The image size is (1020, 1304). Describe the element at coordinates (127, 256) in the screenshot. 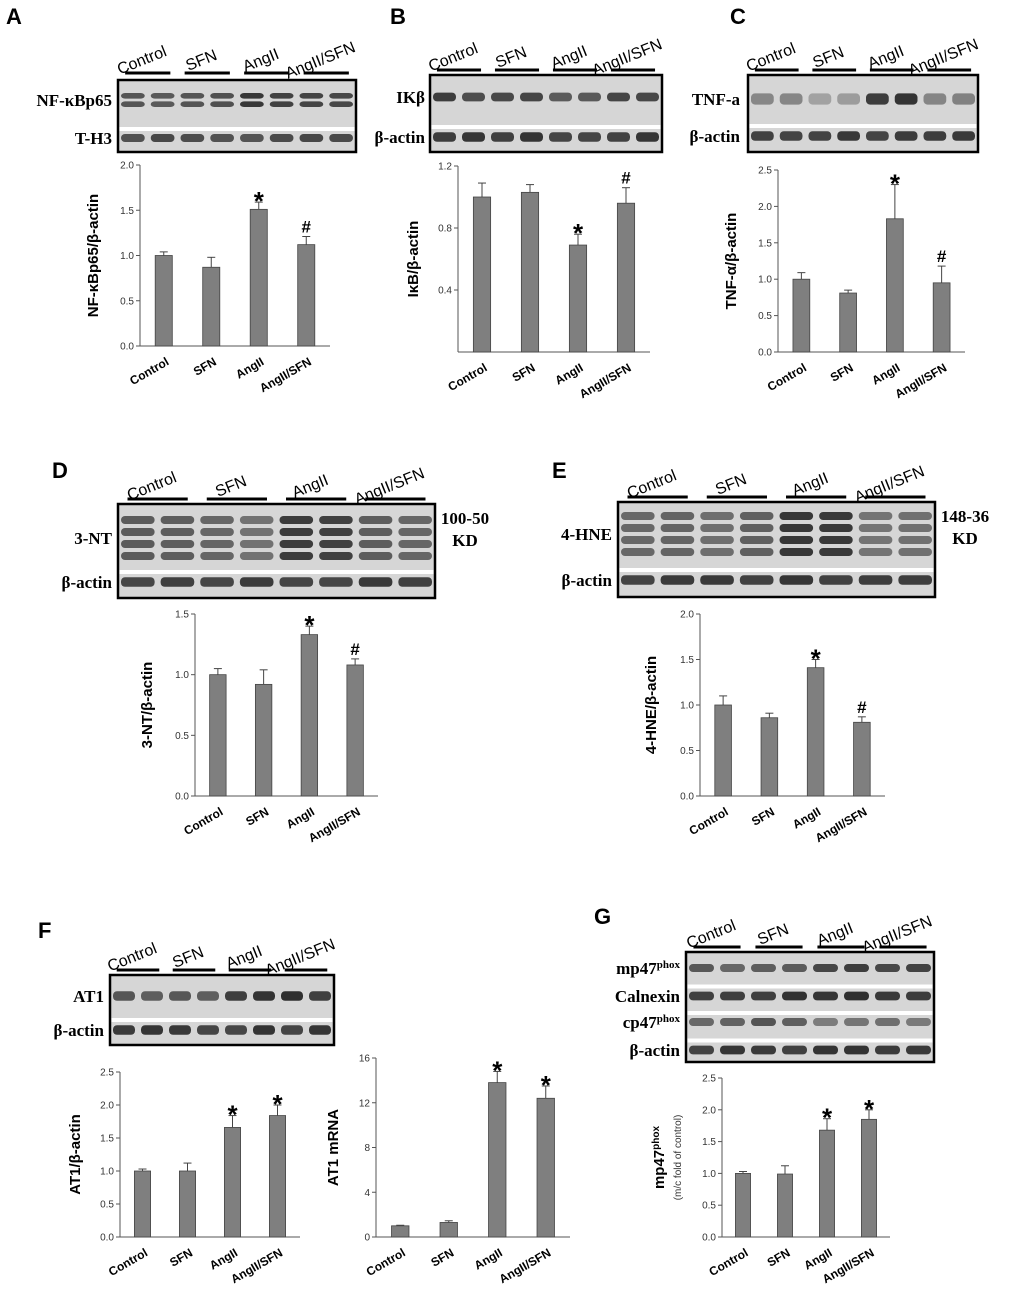

I see `y-tick-label: 1.0` at that location.